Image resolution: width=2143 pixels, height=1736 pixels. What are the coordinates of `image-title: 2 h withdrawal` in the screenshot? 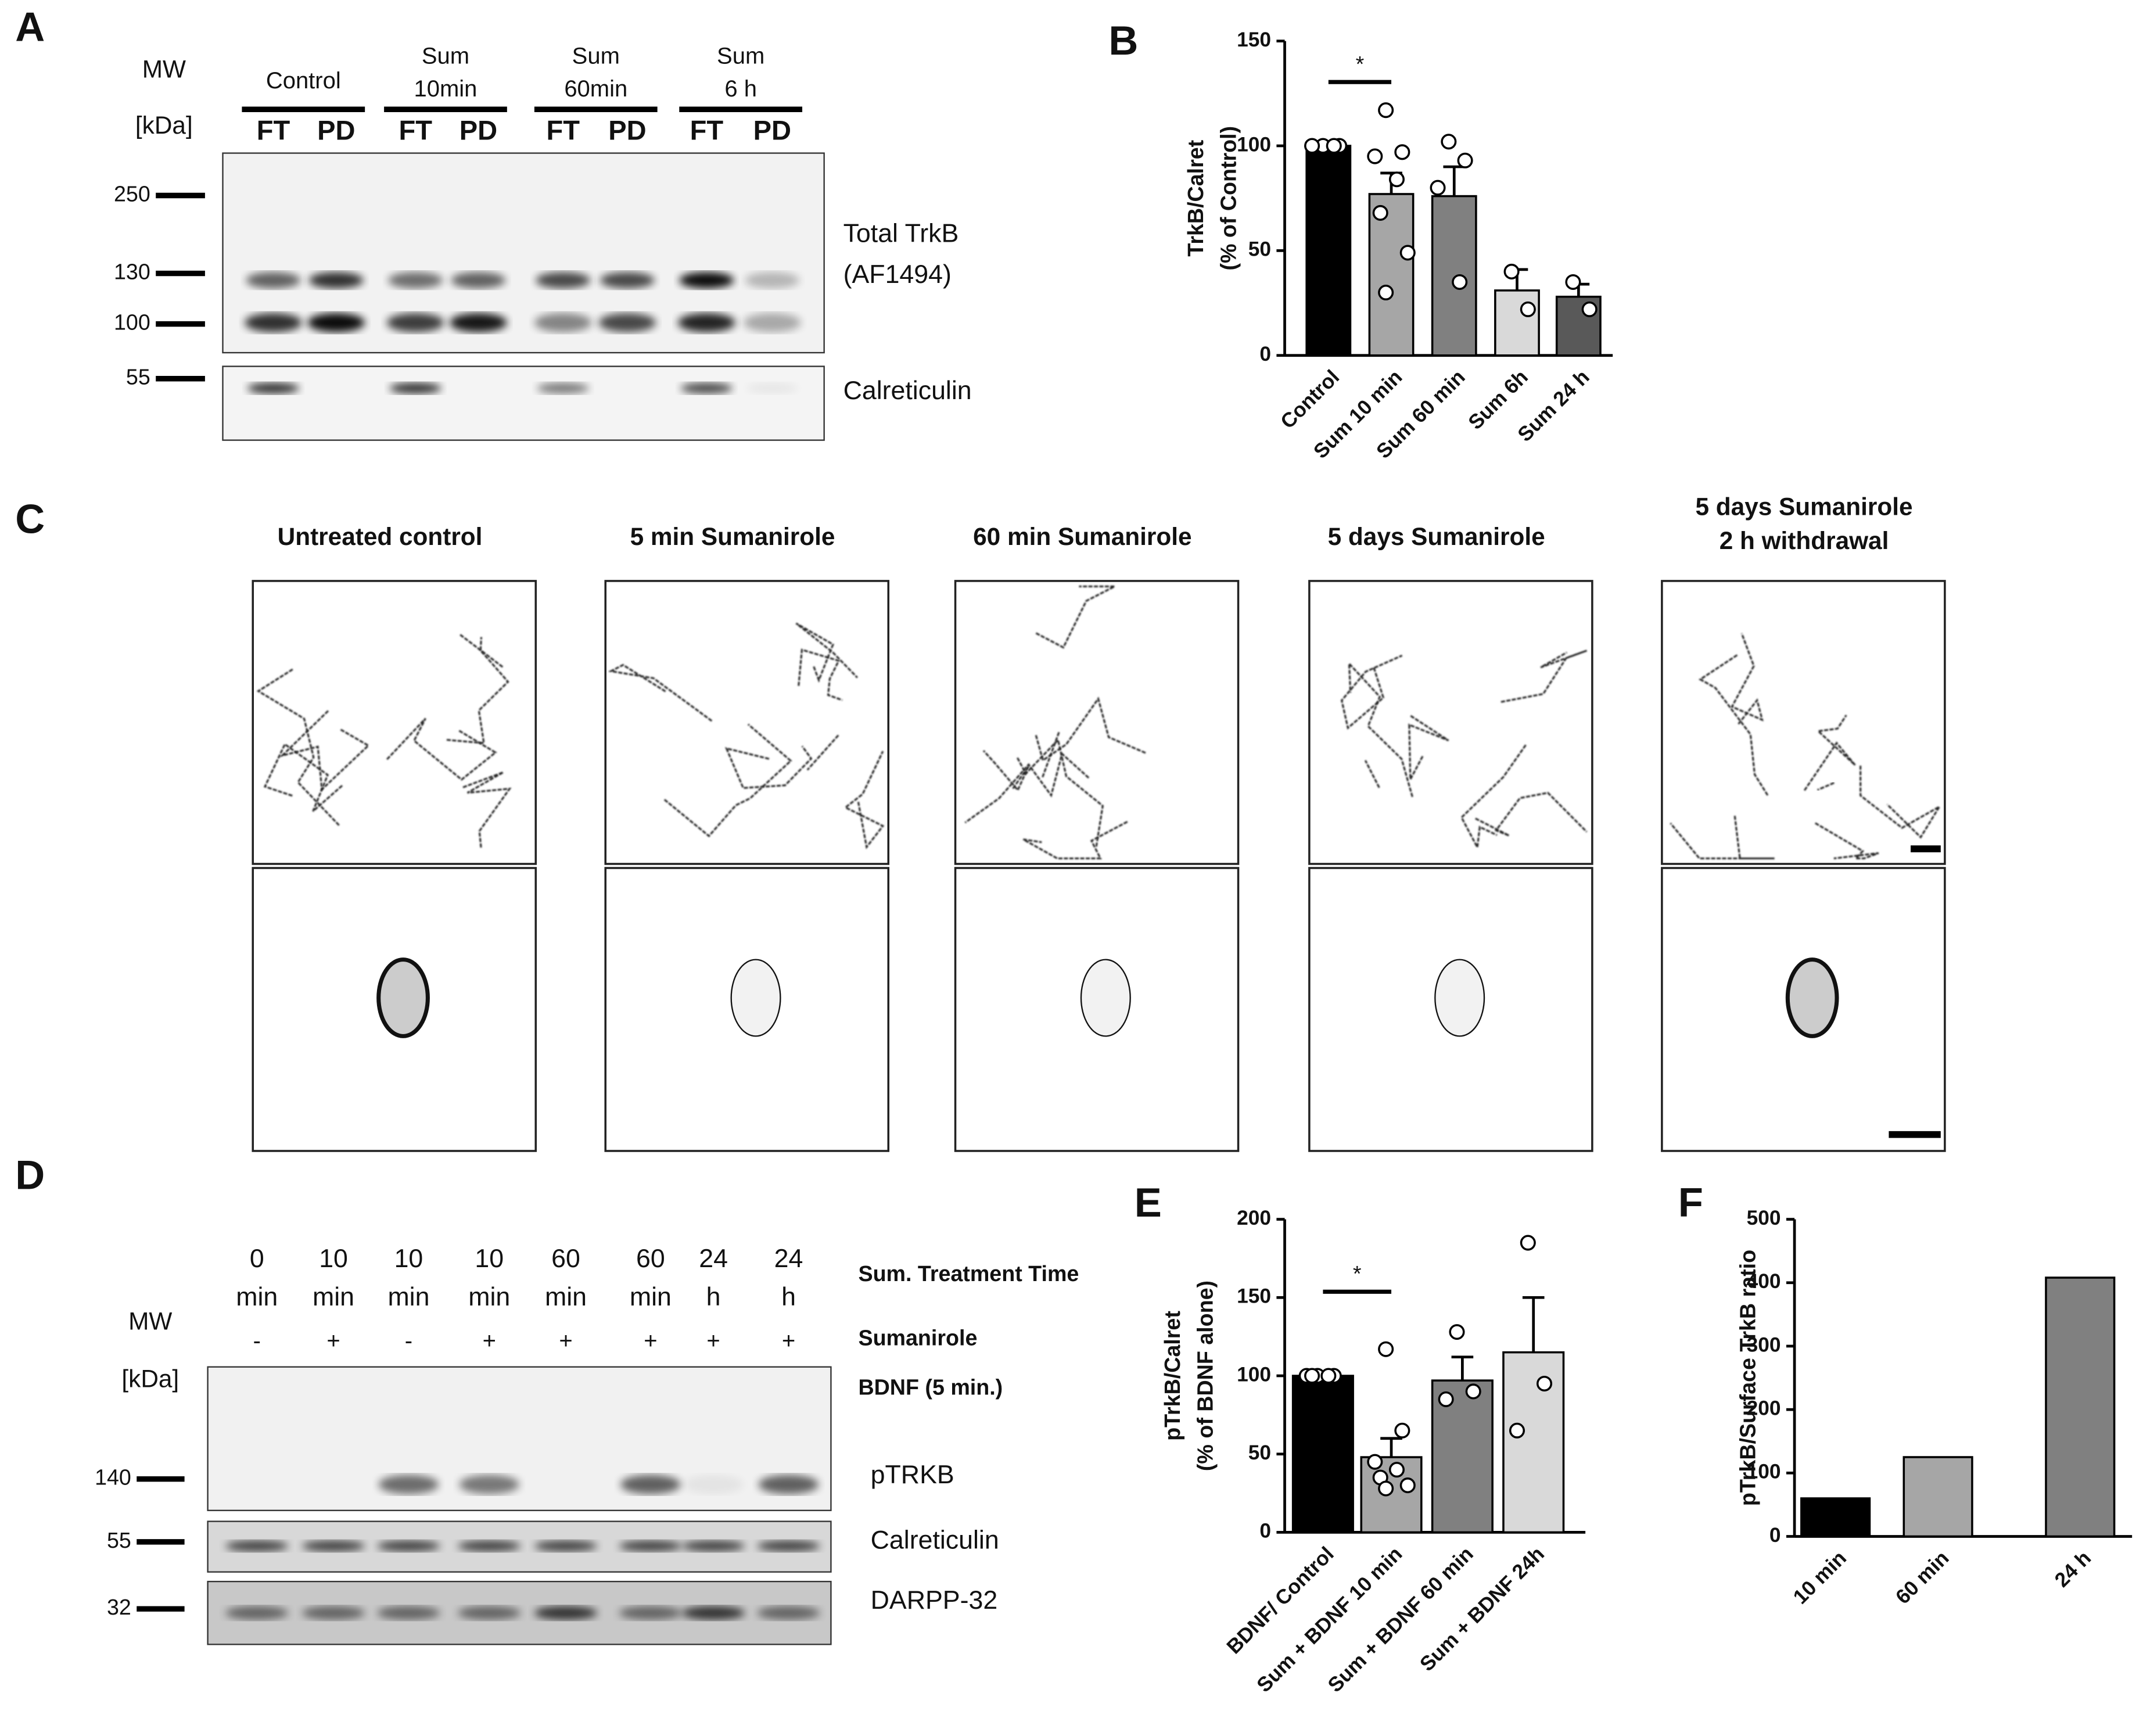 It's located at (1804, 540).